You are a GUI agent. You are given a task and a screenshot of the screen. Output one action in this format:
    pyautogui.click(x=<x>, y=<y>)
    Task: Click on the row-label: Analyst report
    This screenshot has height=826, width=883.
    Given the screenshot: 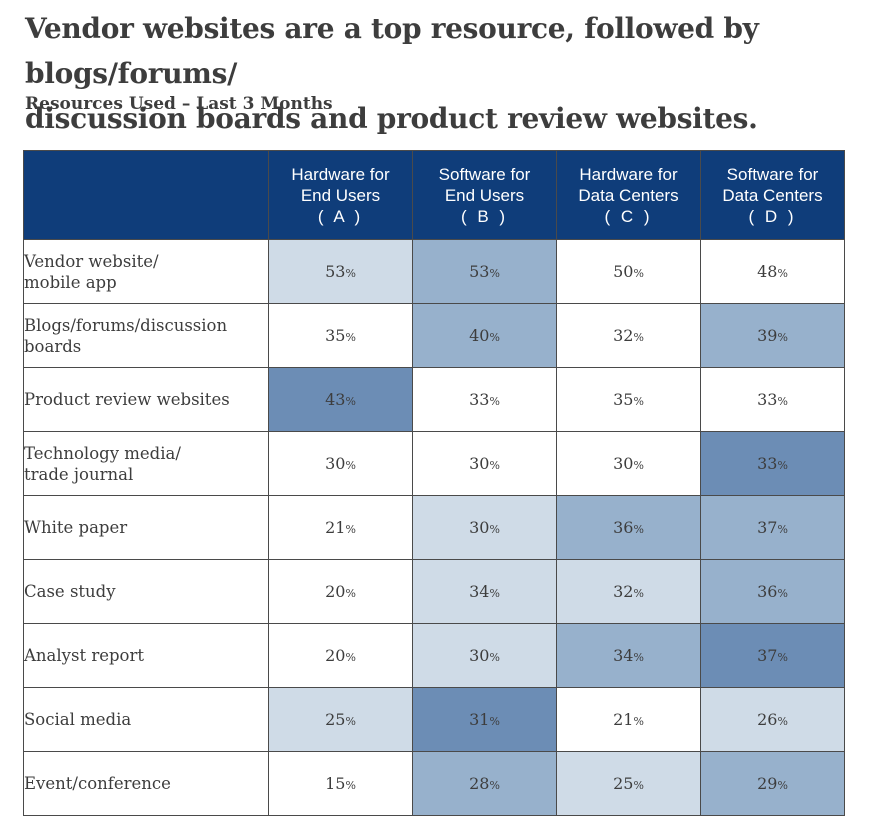 What is the action you would take?
    pyautogui.click(x=146, y=655)
    